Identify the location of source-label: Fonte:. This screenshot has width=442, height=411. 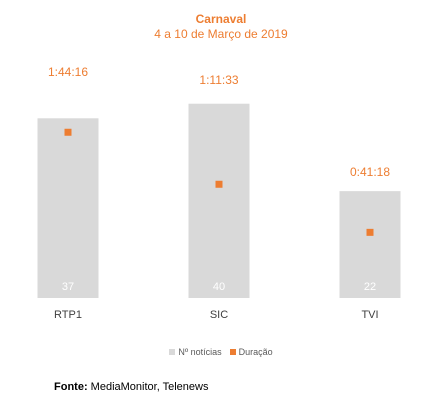
(71, 387).